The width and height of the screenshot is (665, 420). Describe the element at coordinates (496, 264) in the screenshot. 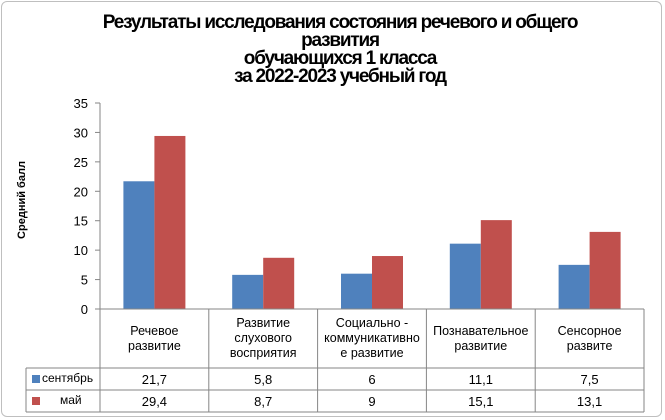

I see `bar-май-3` at that location.